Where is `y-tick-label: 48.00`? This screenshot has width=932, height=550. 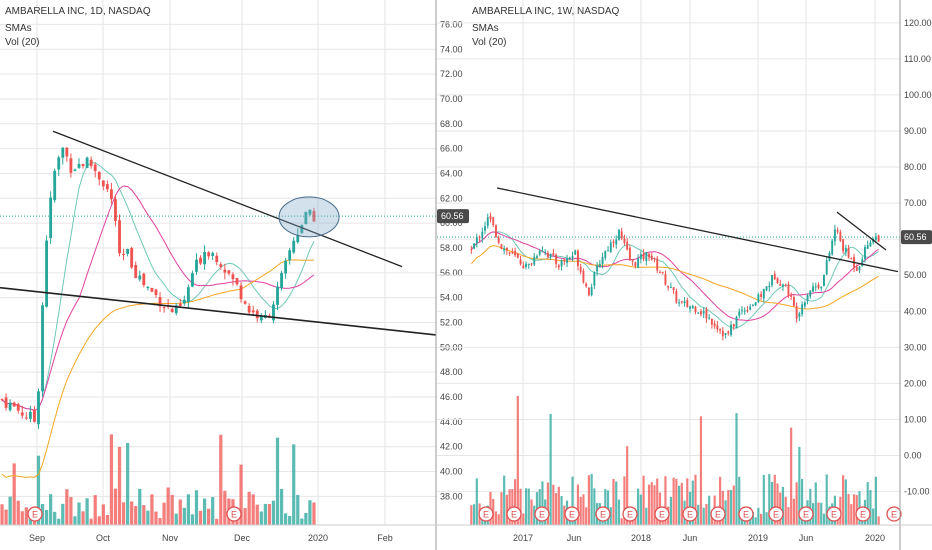 y-tick-label: 48.00 is located at coordinates (451, 372).